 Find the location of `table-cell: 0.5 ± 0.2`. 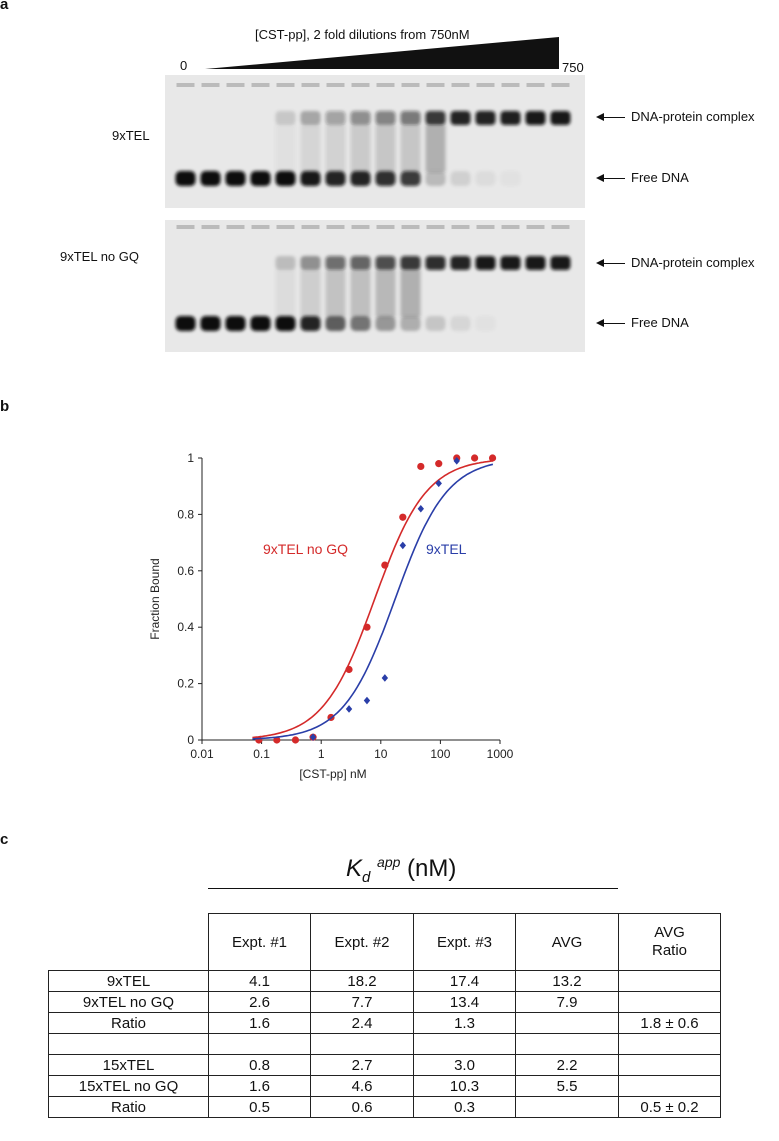

table-cell: 0.5 ± 0.2 is located at coordinates (669, 1107).